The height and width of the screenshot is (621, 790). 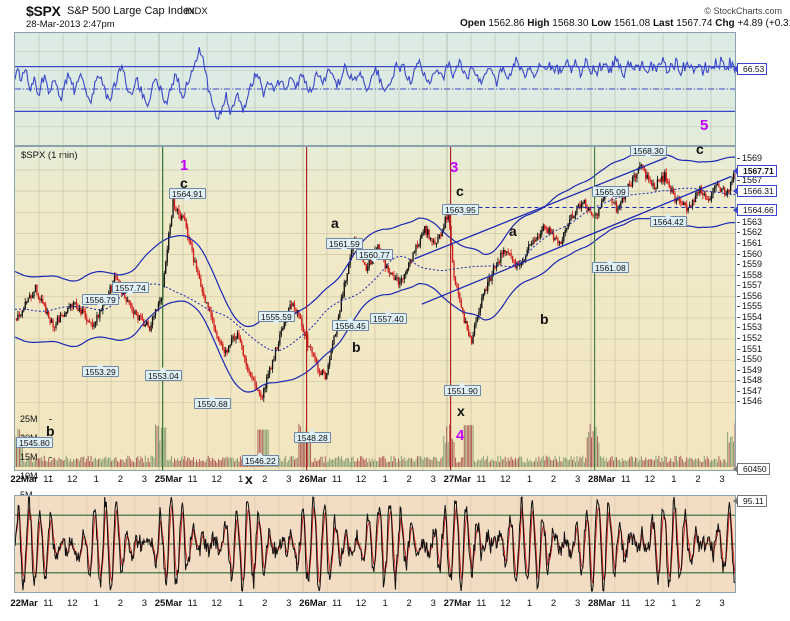 What do you see at coordinates (752, 348) in the screenshot?
I see `price-axis-tick: 1551` at bounding box center [752, 348].